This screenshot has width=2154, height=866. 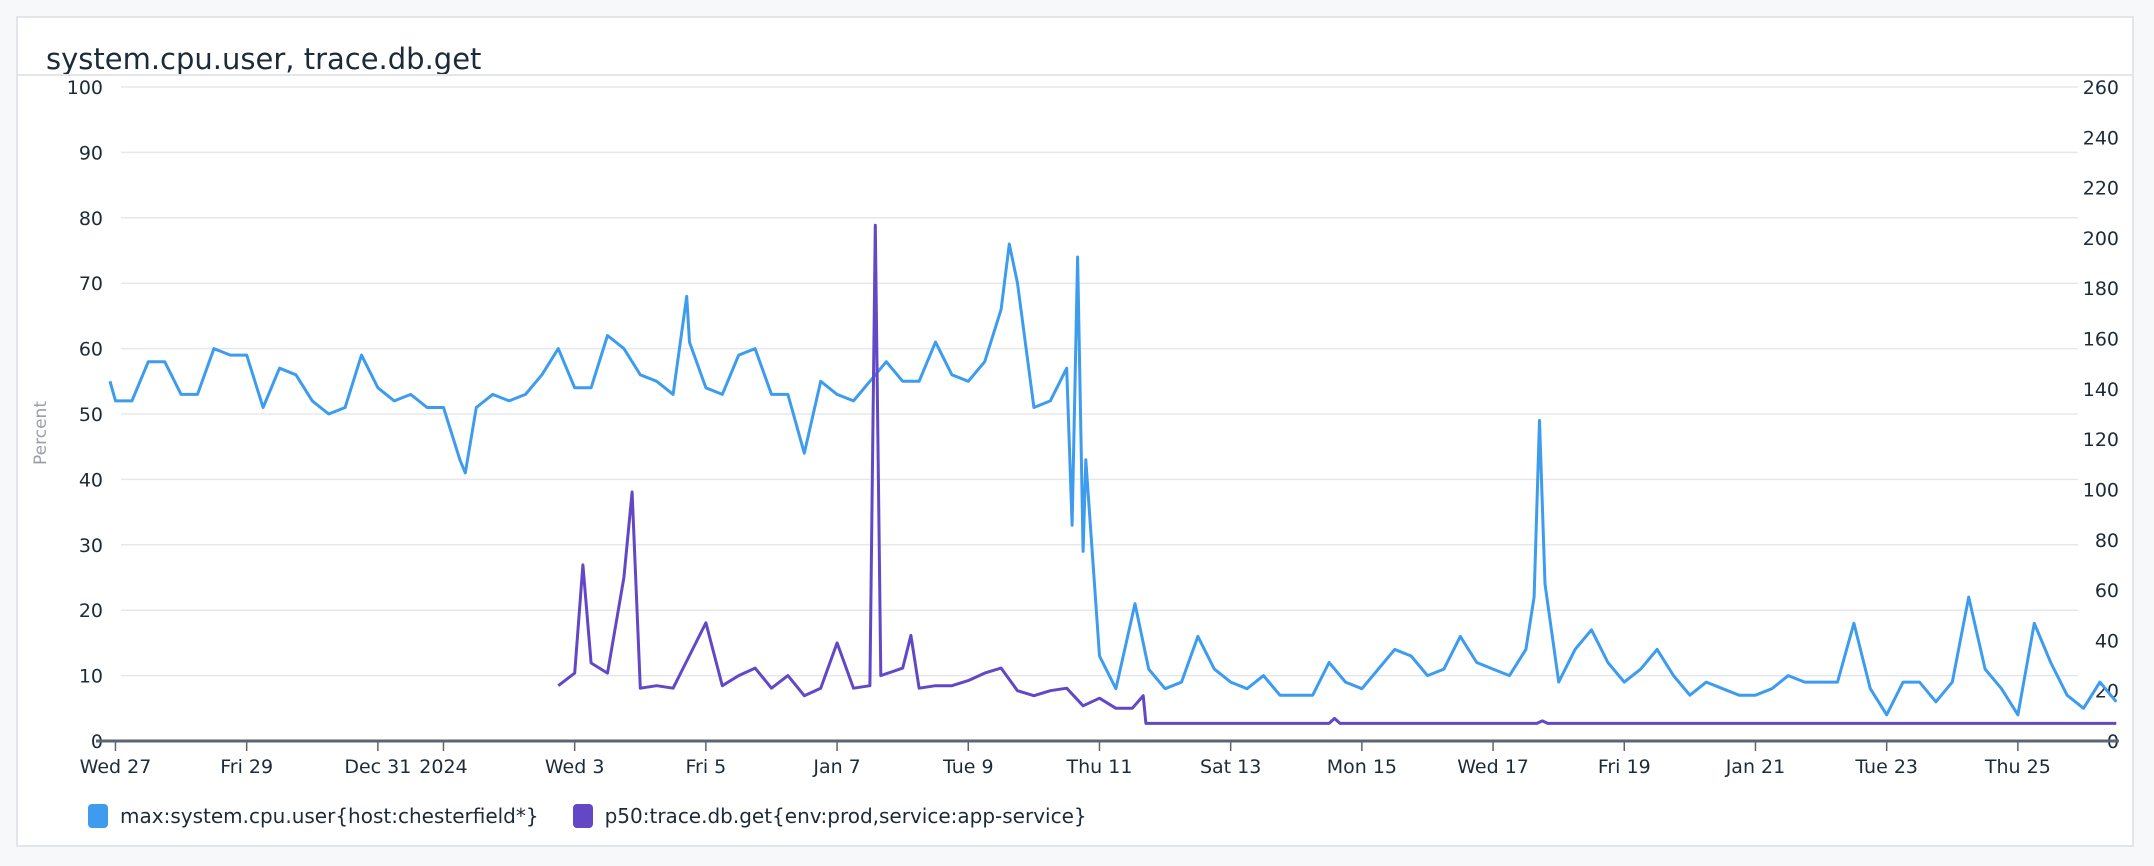 I want to click on y2-tick-label: 240, so click(x=2101, y=138).